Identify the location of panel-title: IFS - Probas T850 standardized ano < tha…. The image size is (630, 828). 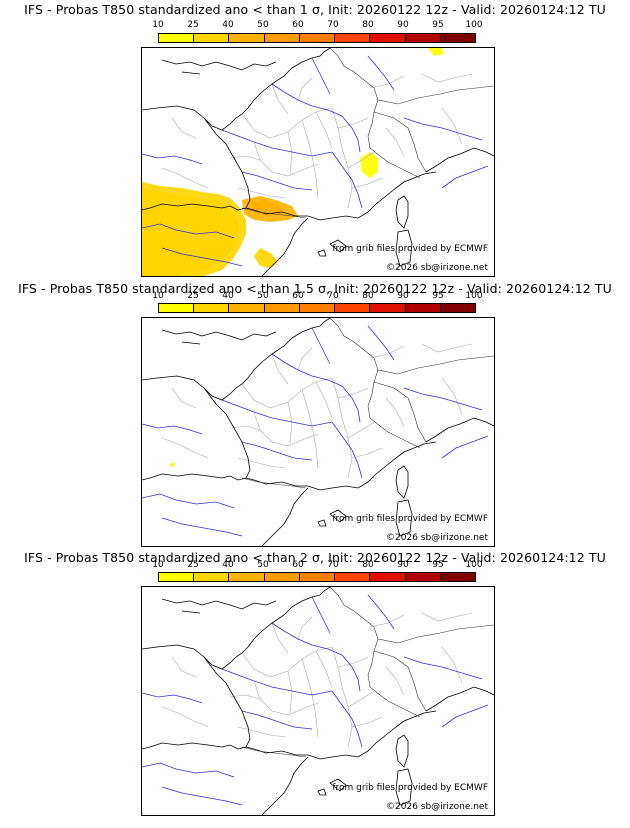
(315, 9).